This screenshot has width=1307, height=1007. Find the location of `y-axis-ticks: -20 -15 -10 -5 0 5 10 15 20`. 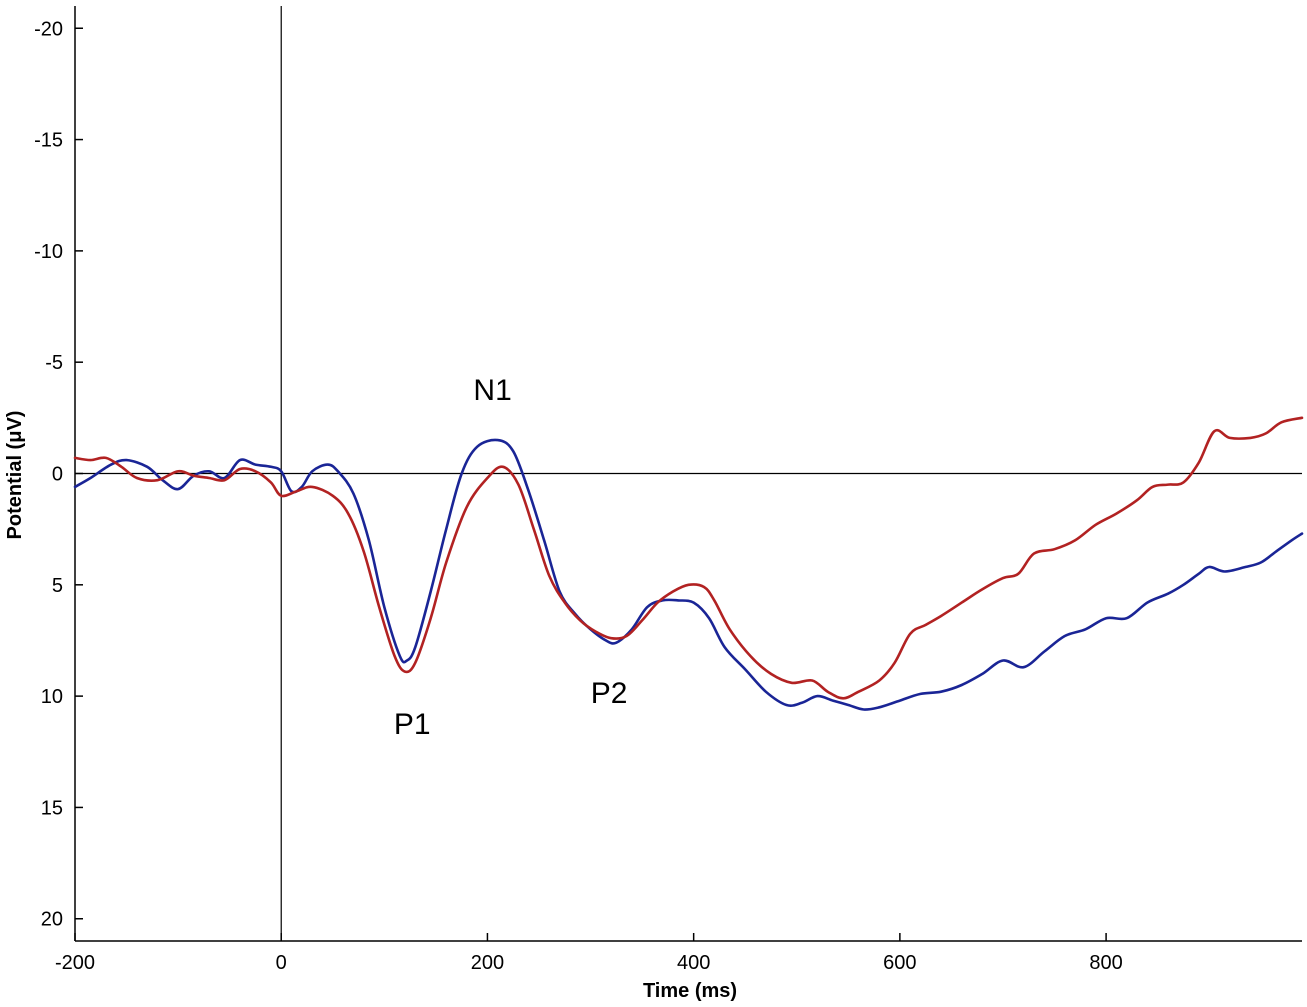

y-axis-ticks: -20 -15 -10 -5 0 5 10 15 20 is located at coordinates (58, 474).